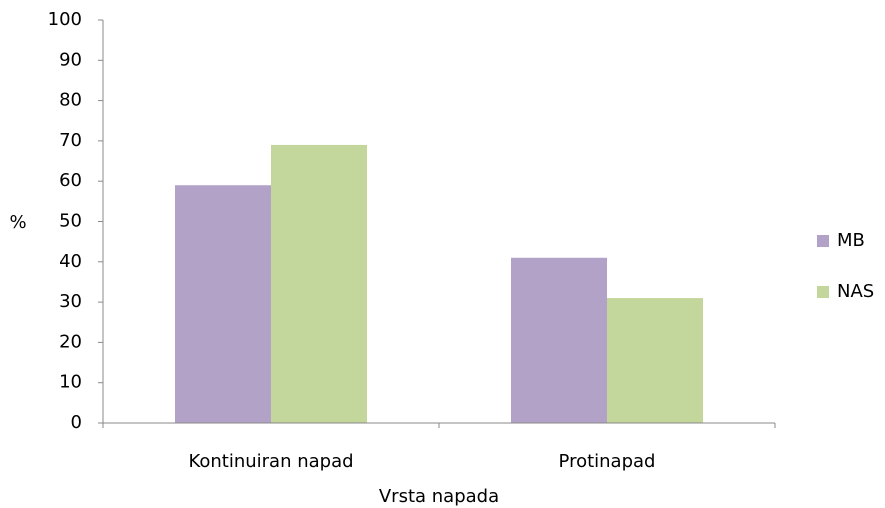 This screenshot has height=508, width=885. What do you see at coordinates (70, 261) in the screenshot?
I see `y-tick-label: 40` at bounding box center [70, 261].